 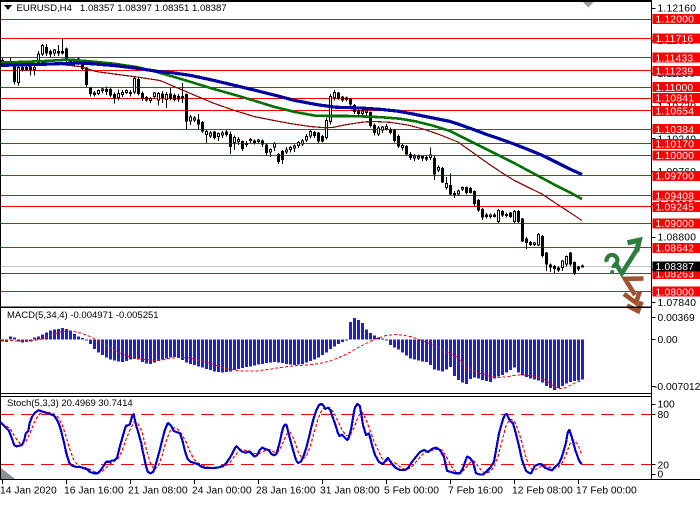 I want to click on svg-text: 1.08000, so click(x=675, y=292).